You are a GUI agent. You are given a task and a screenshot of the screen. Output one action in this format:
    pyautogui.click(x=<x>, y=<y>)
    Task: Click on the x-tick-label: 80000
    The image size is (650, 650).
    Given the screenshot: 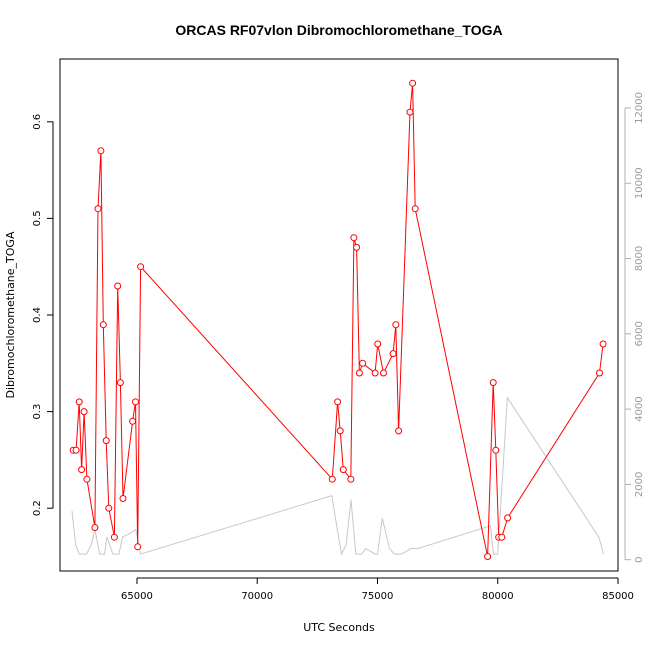 What is the action you would take?
    pyautogui.click(x=498, y=596)
    